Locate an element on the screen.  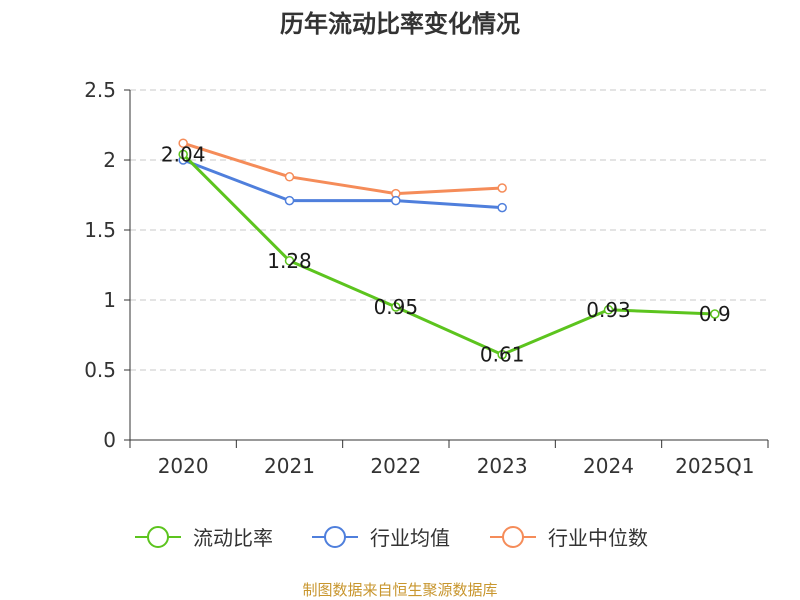
x-tick-label: 2022 is located at coordinates (395, 466).